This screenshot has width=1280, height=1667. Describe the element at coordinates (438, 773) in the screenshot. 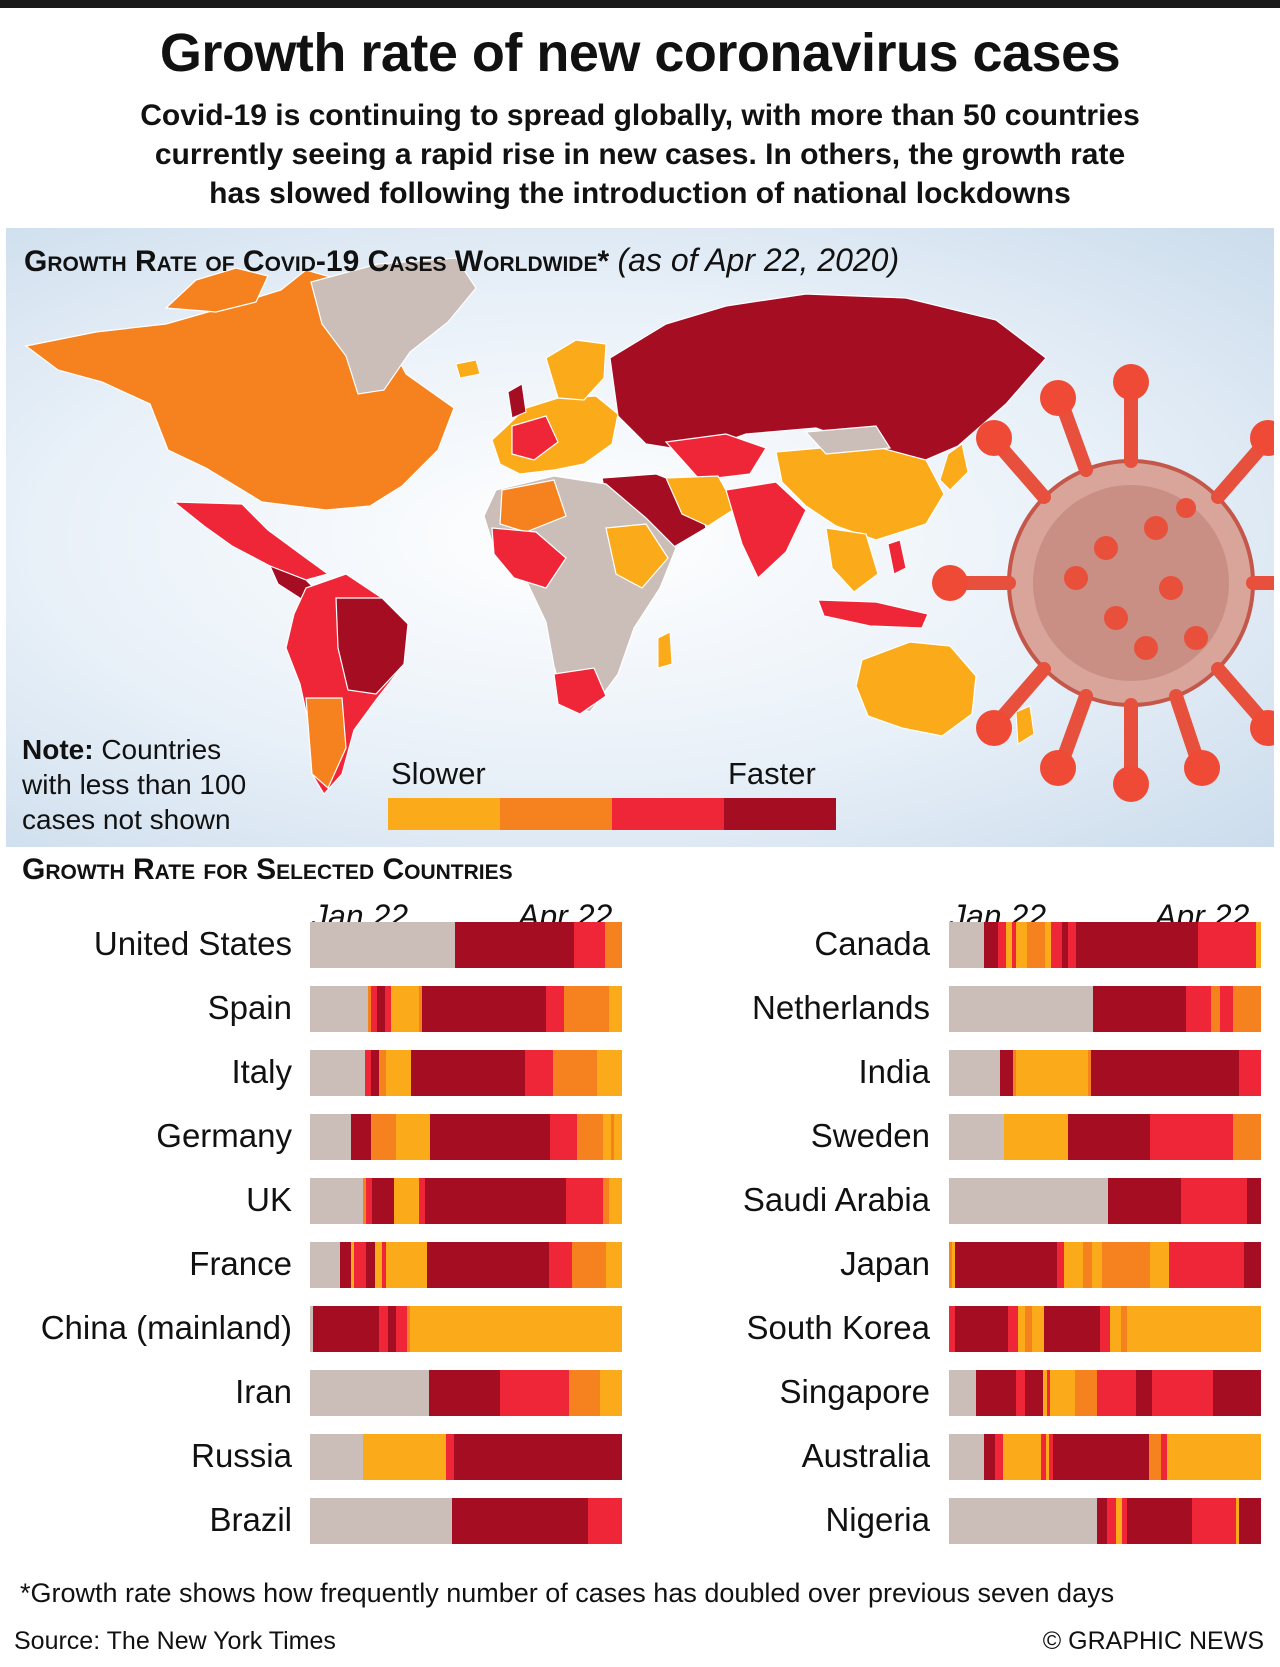

I see `legend-slower-label: Slower` at that location.